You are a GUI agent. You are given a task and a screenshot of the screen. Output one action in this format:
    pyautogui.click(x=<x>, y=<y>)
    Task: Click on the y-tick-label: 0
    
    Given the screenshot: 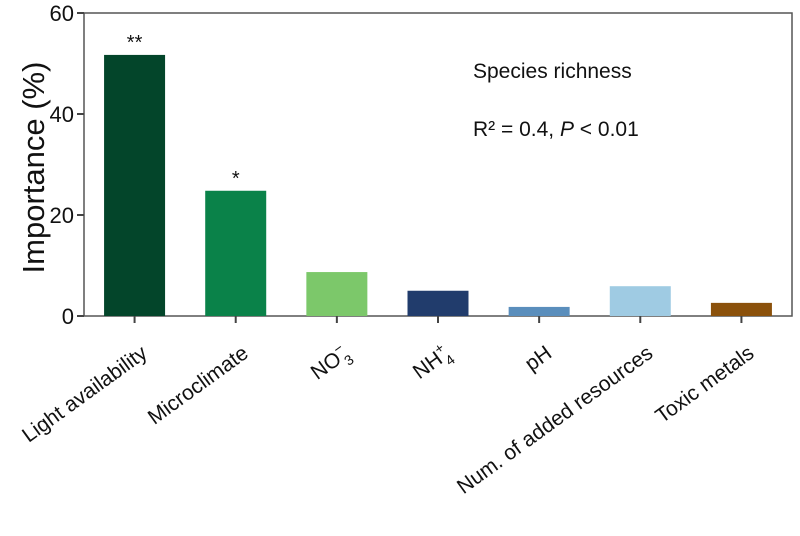 What is the action you would take?
    pyautogui.click(x=68, y=316)
    